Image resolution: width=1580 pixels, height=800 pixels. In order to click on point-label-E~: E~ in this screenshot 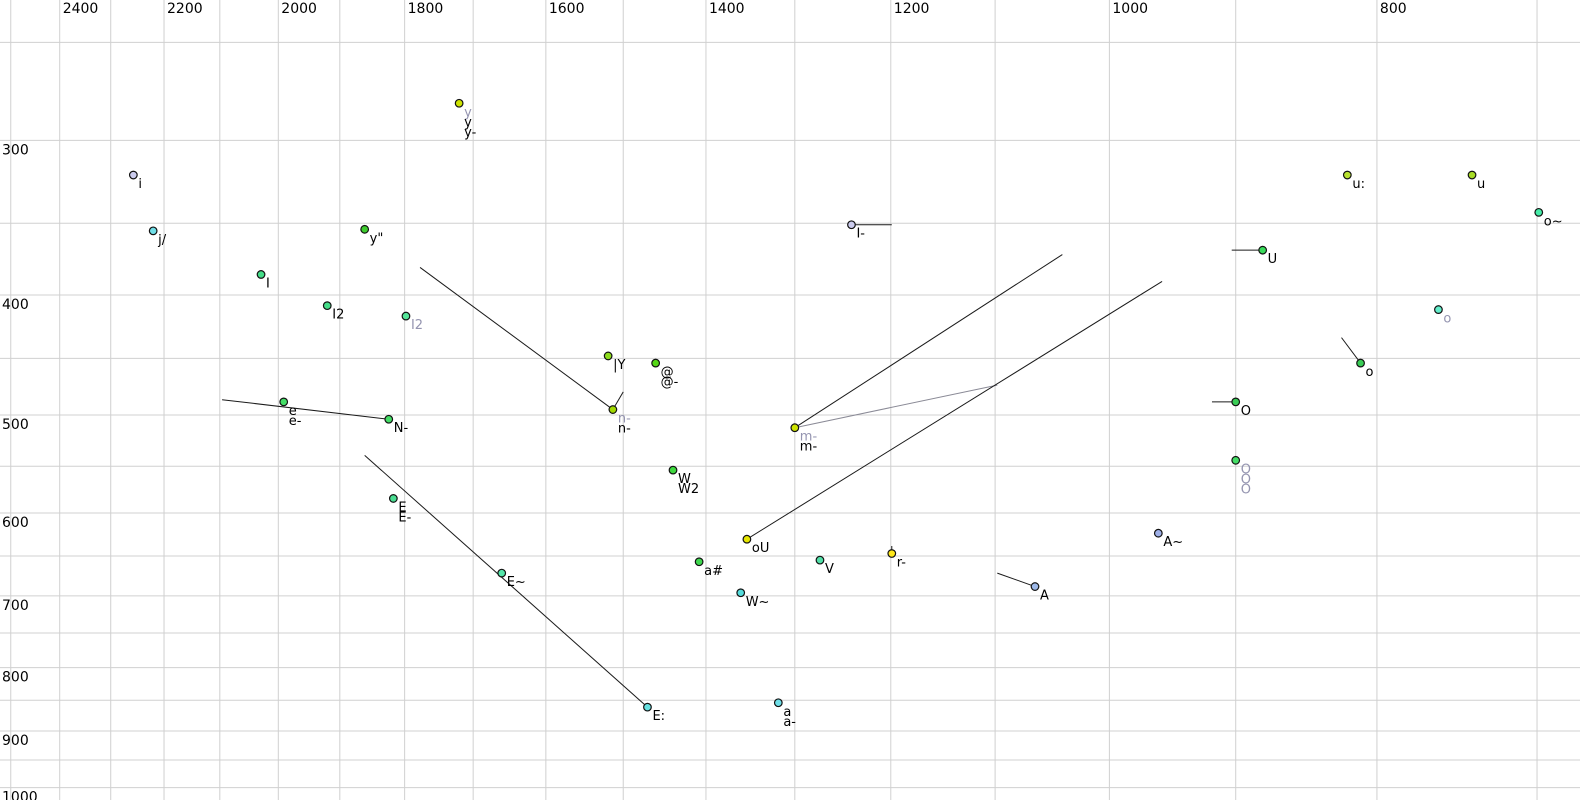, I will do `click(516, 582)`.